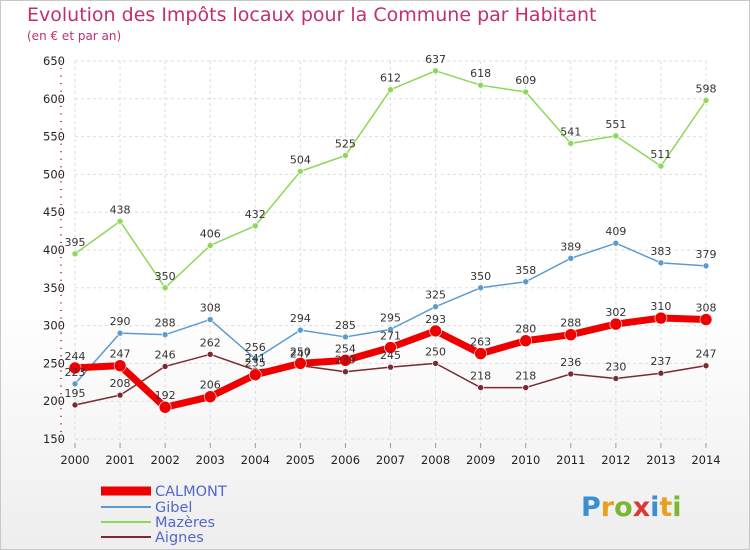 This screenshot has height=550, width=750. I want to click on y-tick-label: 200, so click(54, 401).